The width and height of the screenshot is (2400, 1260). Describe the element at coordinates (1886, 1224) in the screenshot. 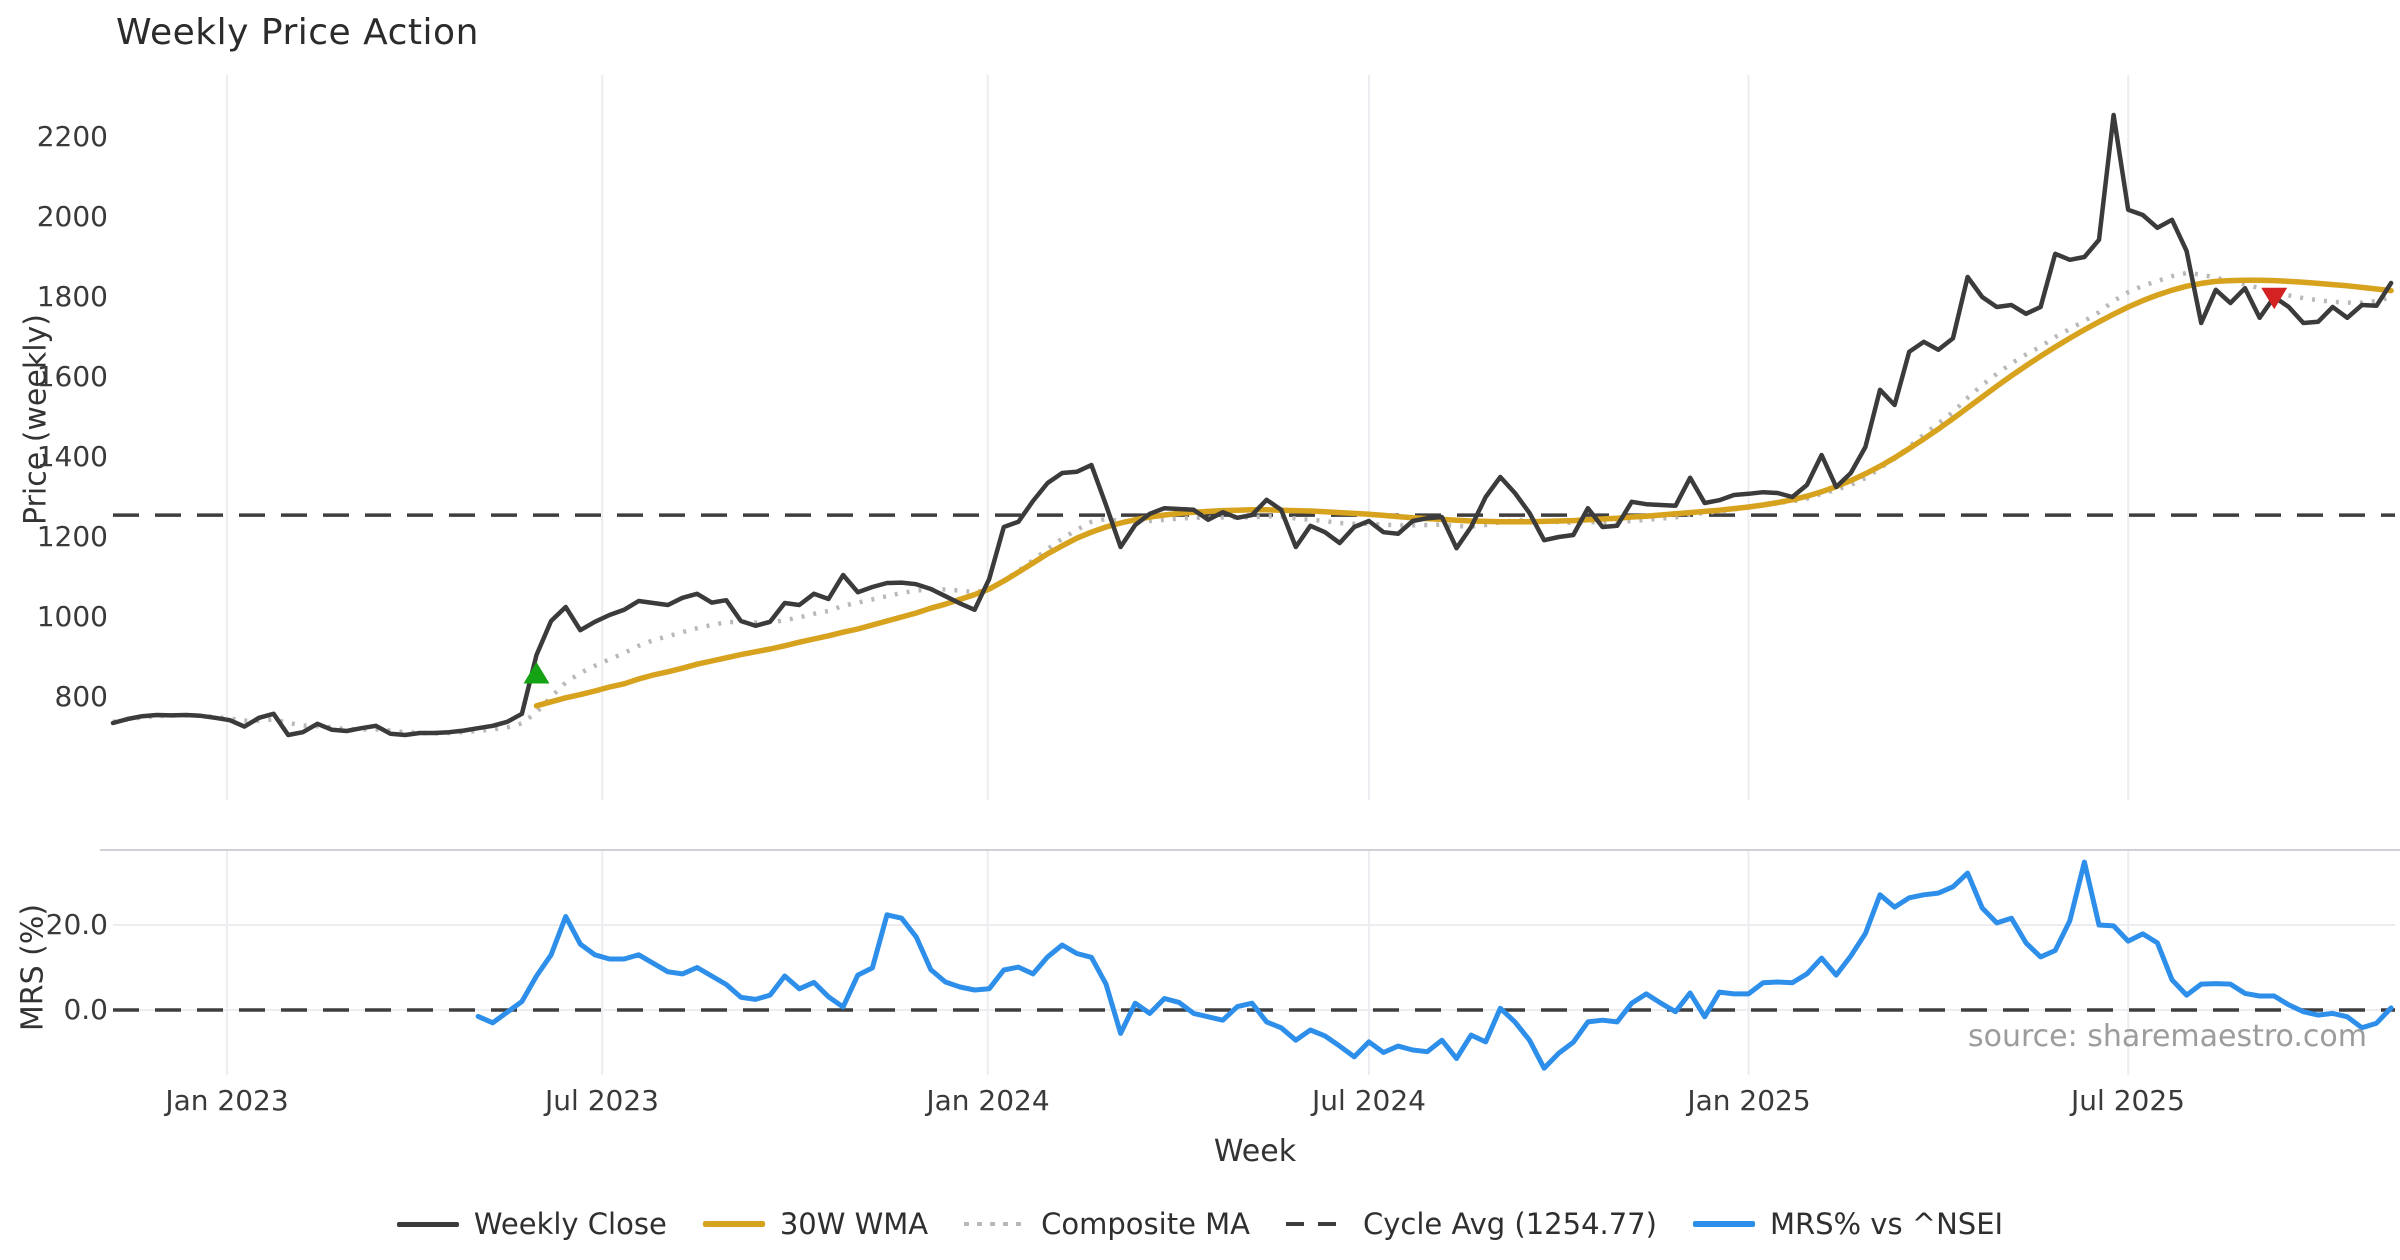

I see `legend-label: MRS% vs ^NSEI` at that location.